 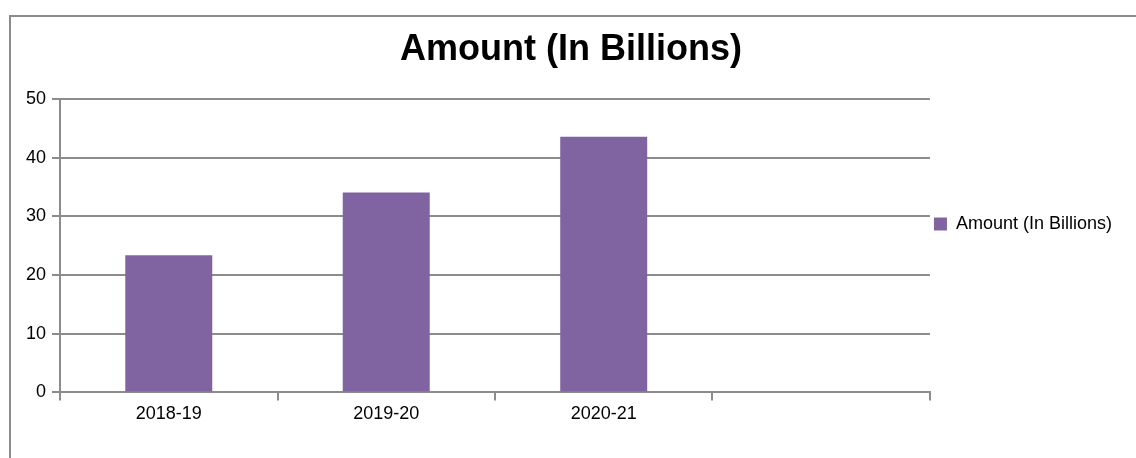 What do you see at coordinates (36, 98) in the screenshot?
I see `y-tick-label: 50` at bounding box center [36, 98].